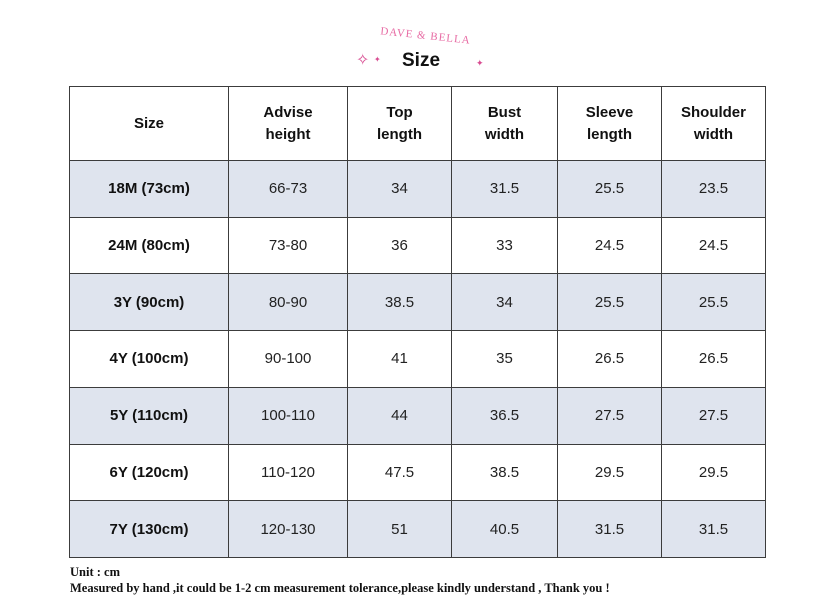 The image size is (828, 612). I want to click on column-header-top-length: Top length, so click(399, 123).